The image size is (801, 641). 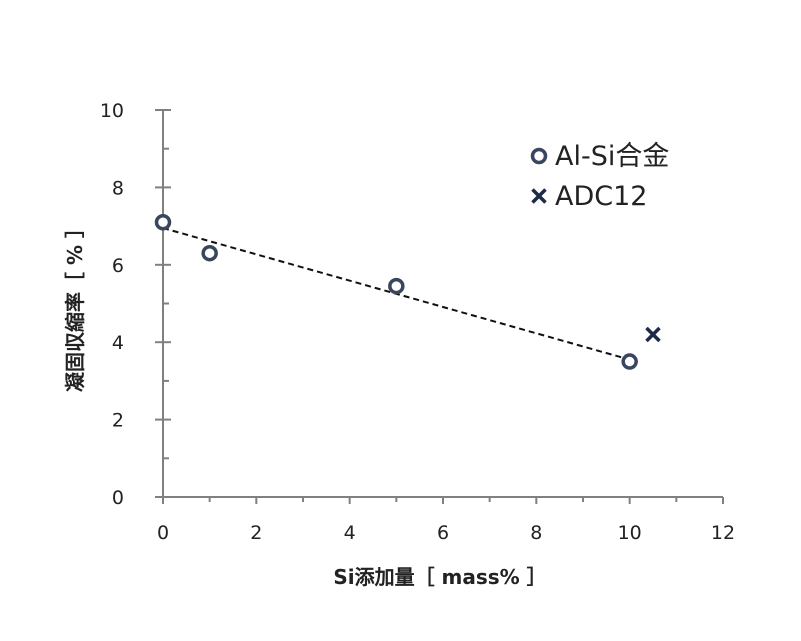 What do you see at coordinates (601, 196) in the screenshot?
I see `legend-label-adc12: ADC12` at bounding box center [601, 196].